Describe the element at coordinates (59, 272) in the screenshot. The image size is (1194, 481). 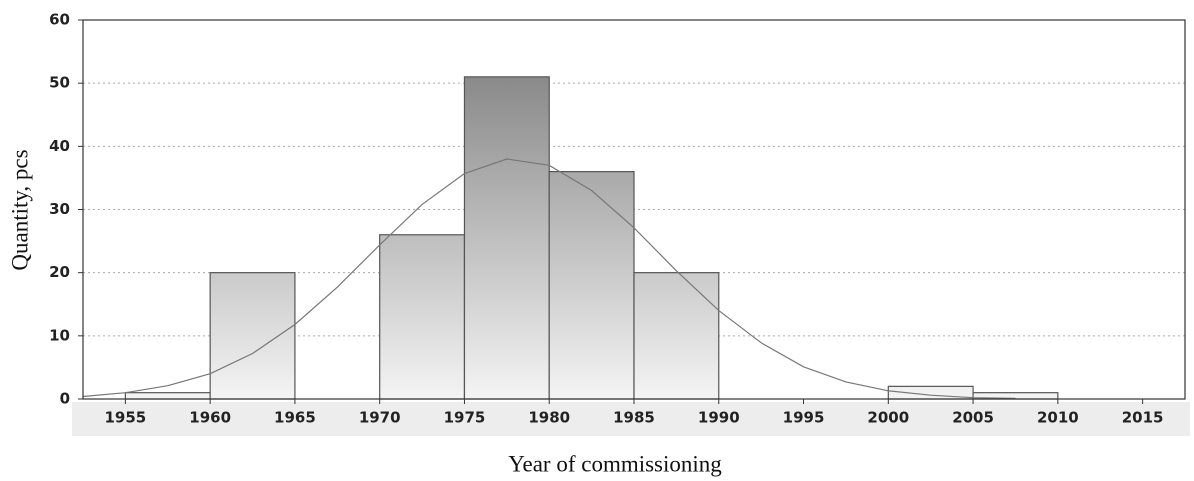
I see `y-tick-label: 20` at that location.